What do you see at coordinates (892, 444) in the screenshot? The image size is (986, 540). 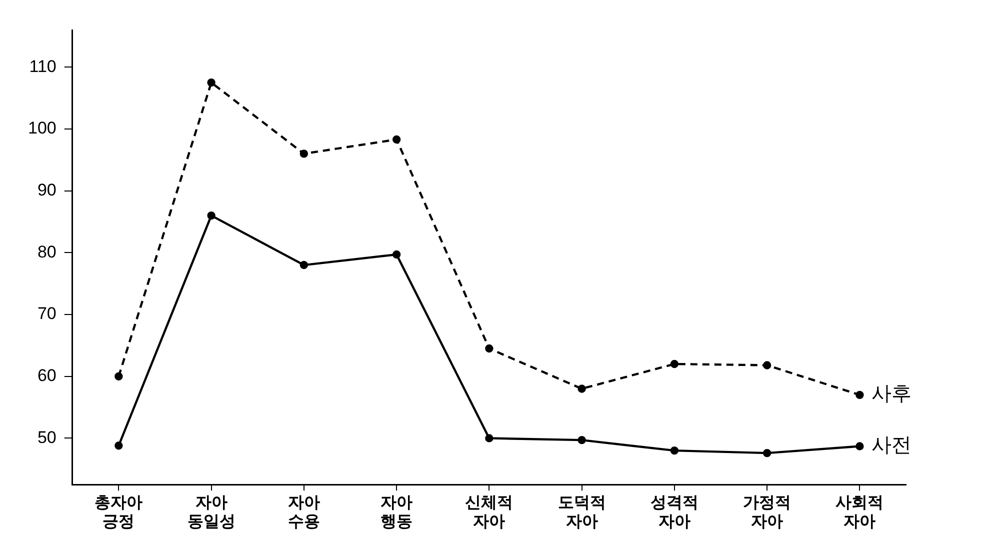 I see `series-label: 사전` at bounding box center [892, 444].